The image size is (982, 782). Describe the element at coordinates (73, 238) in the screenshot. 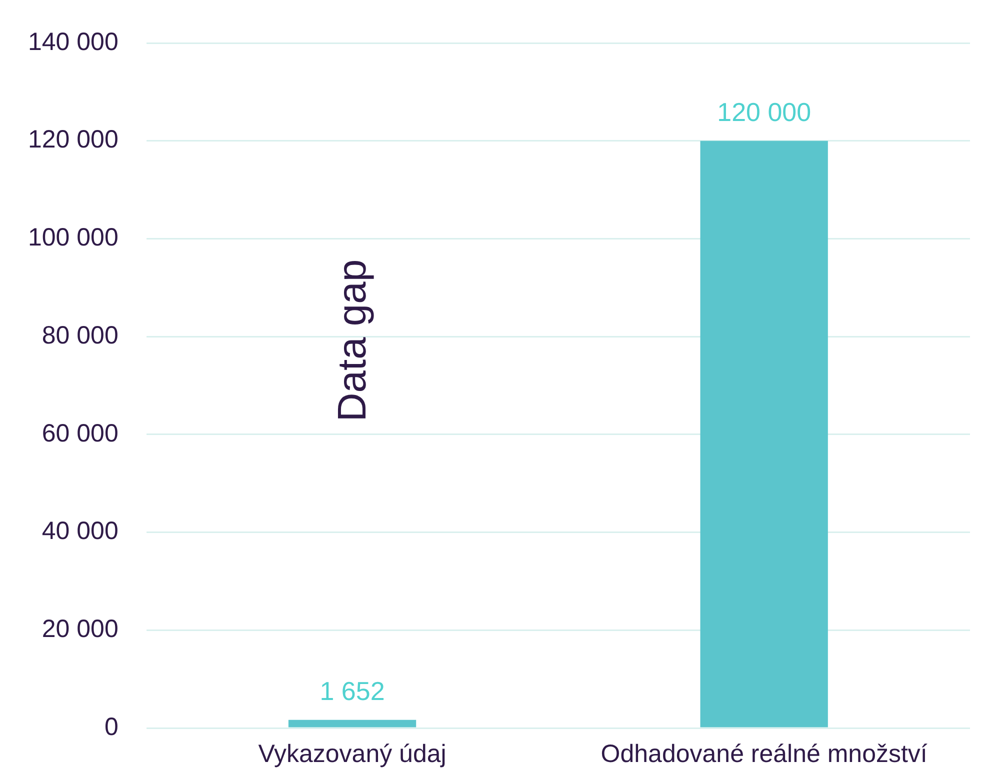

I see `y-tick-label: 100 000` at that location.